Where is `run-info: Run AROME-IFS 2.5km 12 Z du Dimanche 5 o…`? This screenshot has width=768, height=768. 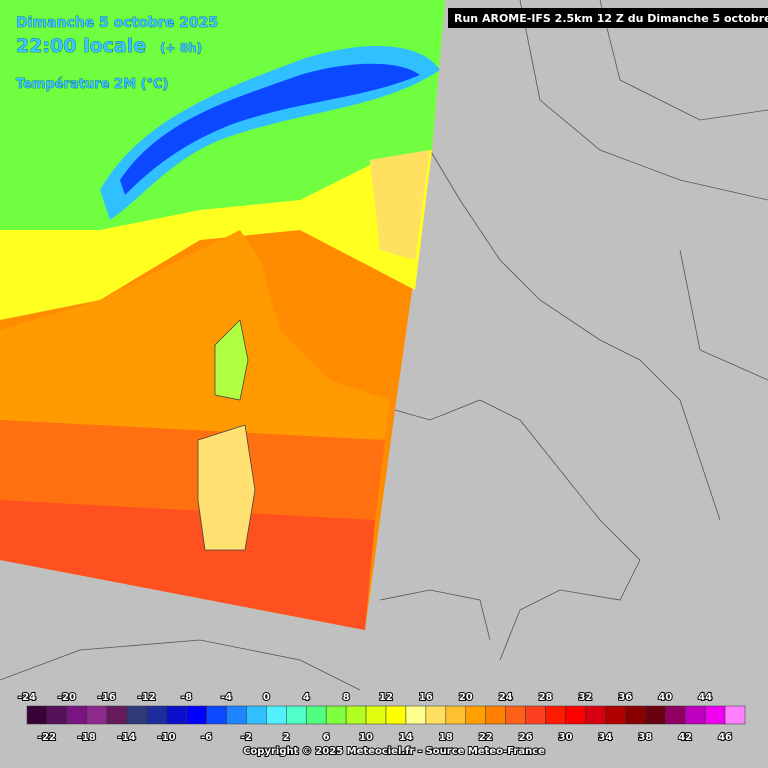 run-info: Run AROME-IFS 2.5km 12 Z du Dimanche 5 o… is located at coordinates (611, 18).